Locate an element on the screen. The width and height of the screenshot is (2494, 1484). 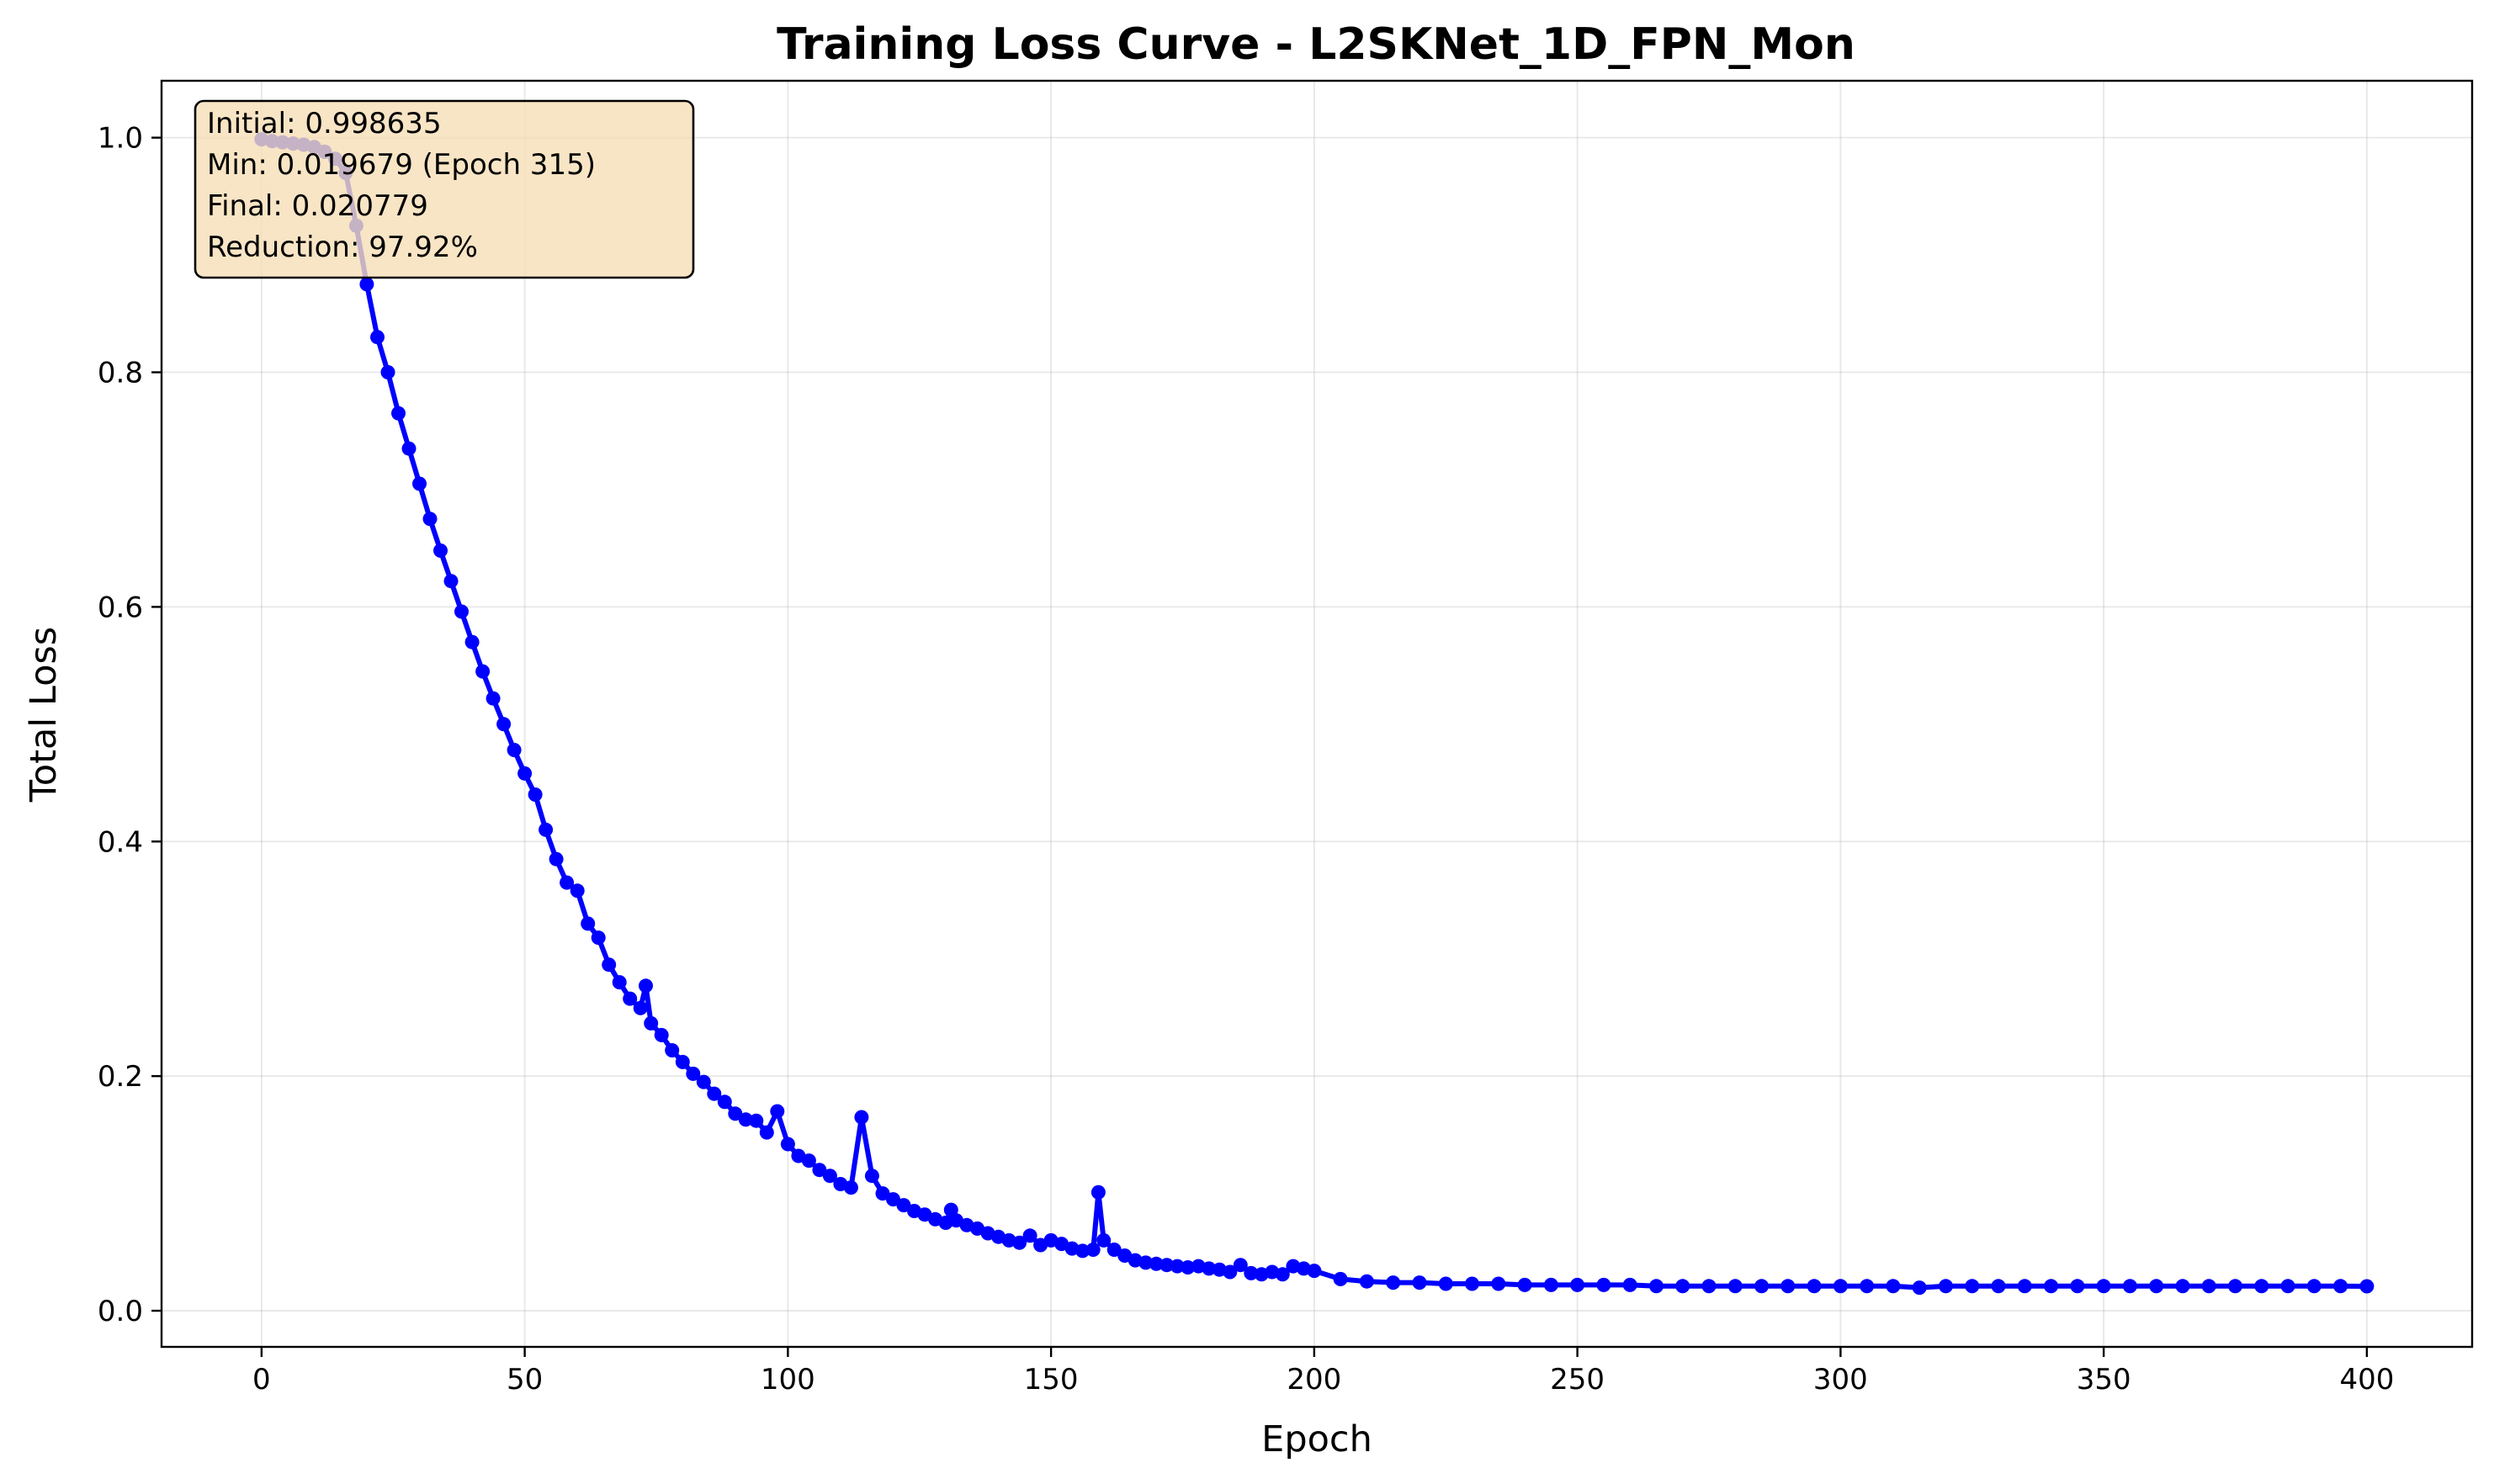
y-tick-label: 0.6 is located at coordinates (121, 607).